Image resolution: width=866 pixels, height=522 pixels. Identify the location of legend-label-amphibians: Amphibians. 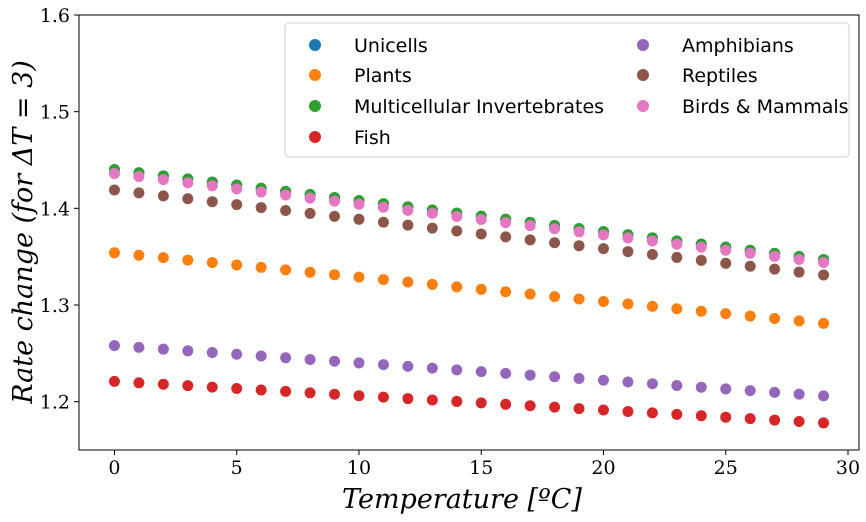
(738, 46).